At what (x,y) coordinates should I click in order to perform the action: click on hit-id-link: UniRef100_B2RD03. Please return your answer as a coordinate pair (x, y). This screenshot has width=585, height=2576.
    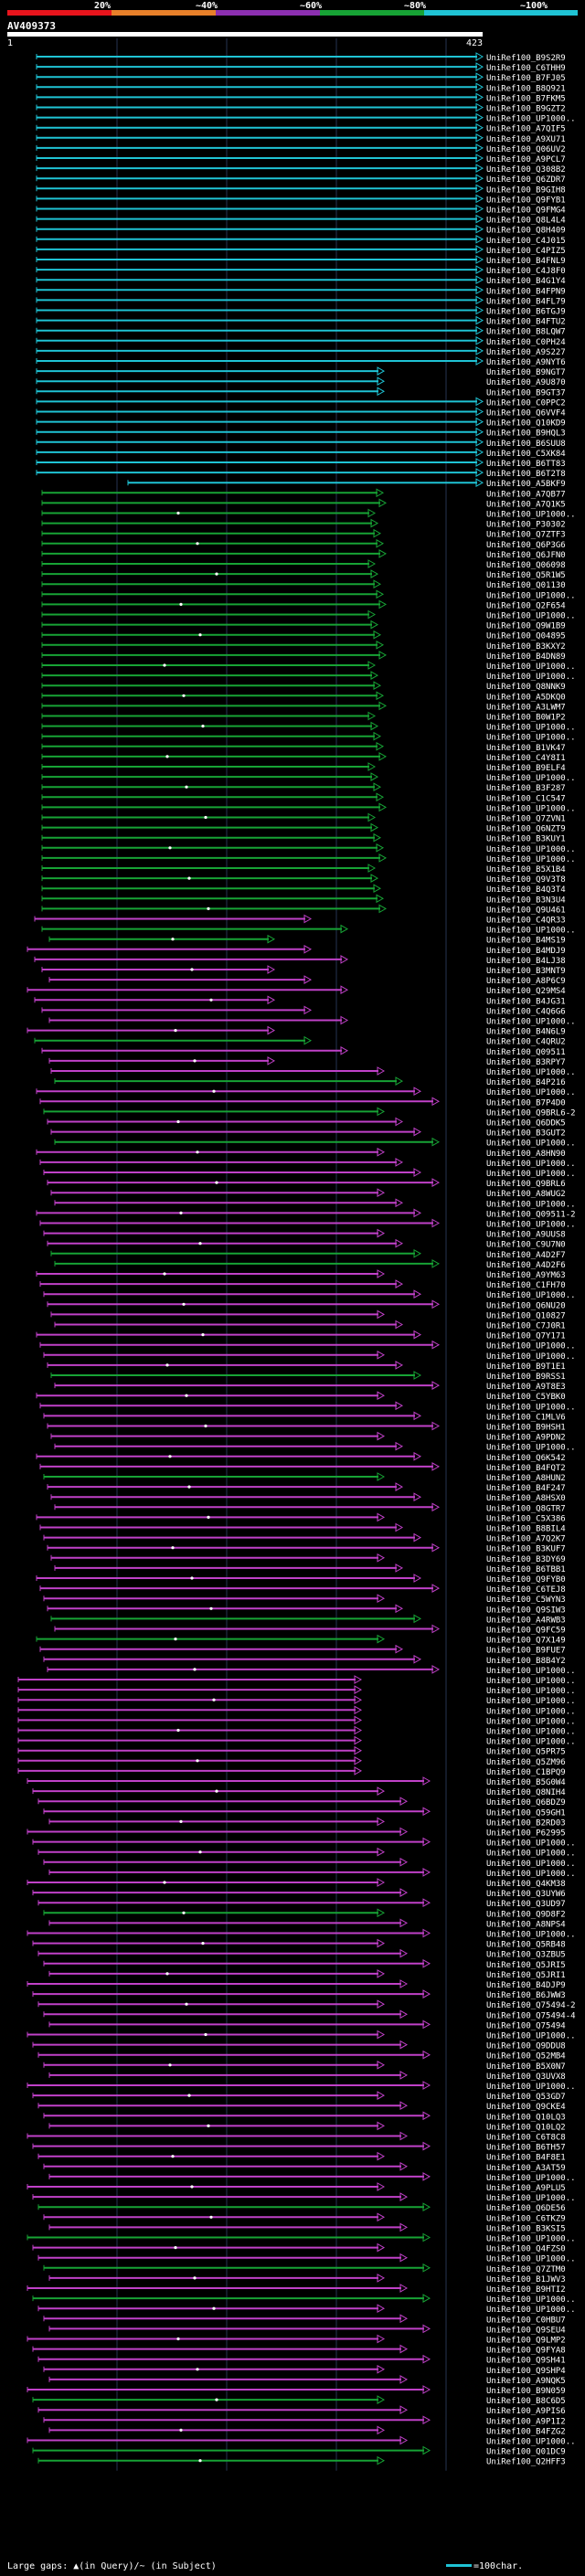
    Looking at the image, I should click on (526, 1823).